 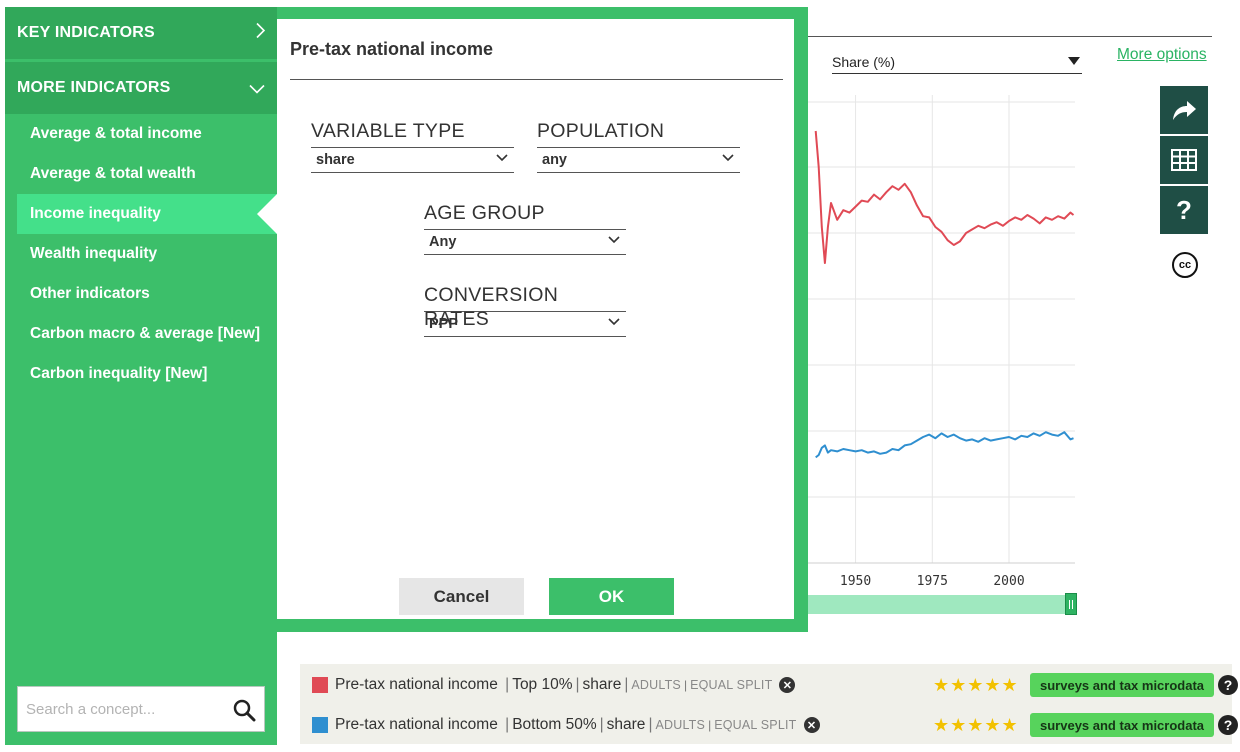 I want to click on sidebar-item-carbon-inequality: Carbon inequality [New], so click(x=119, y=373).